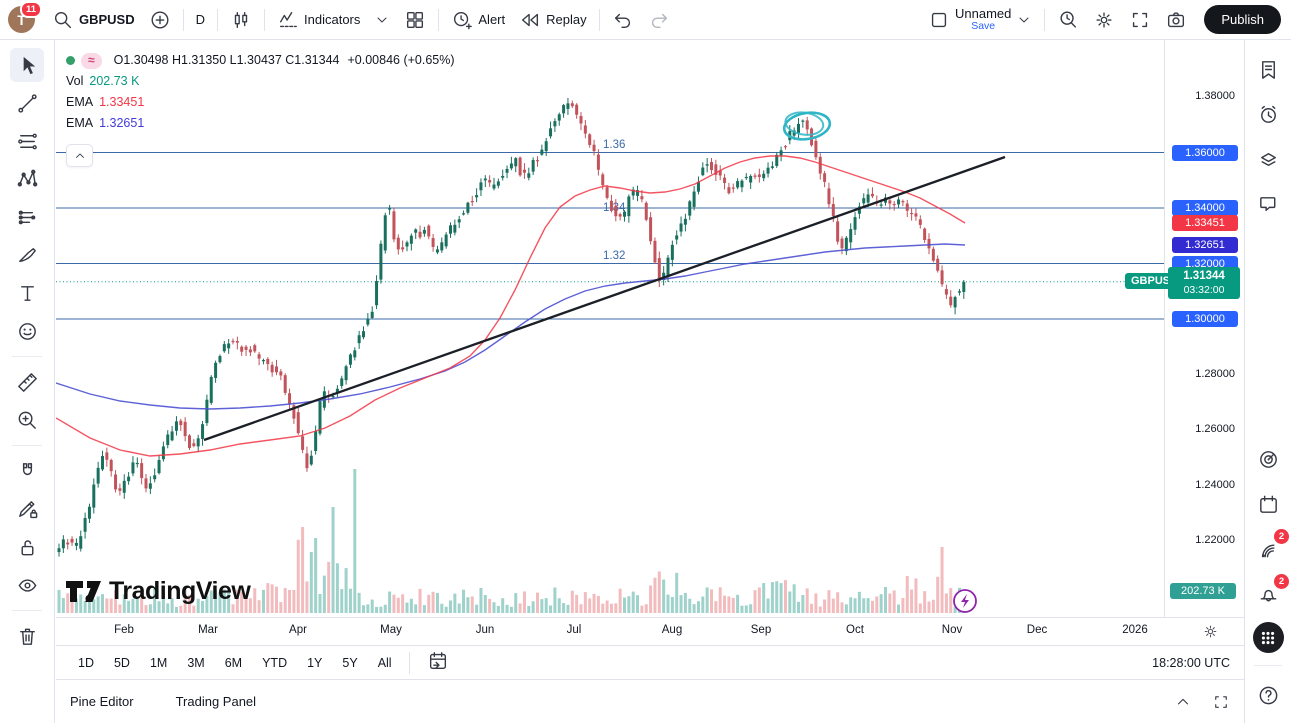 Image resolution: width=1291 pixels, height=723 pixels. Describe the element at coordinates (1191, 662) in the screenshot. I see `session-clock: 18:28:00 UTC` at that location.